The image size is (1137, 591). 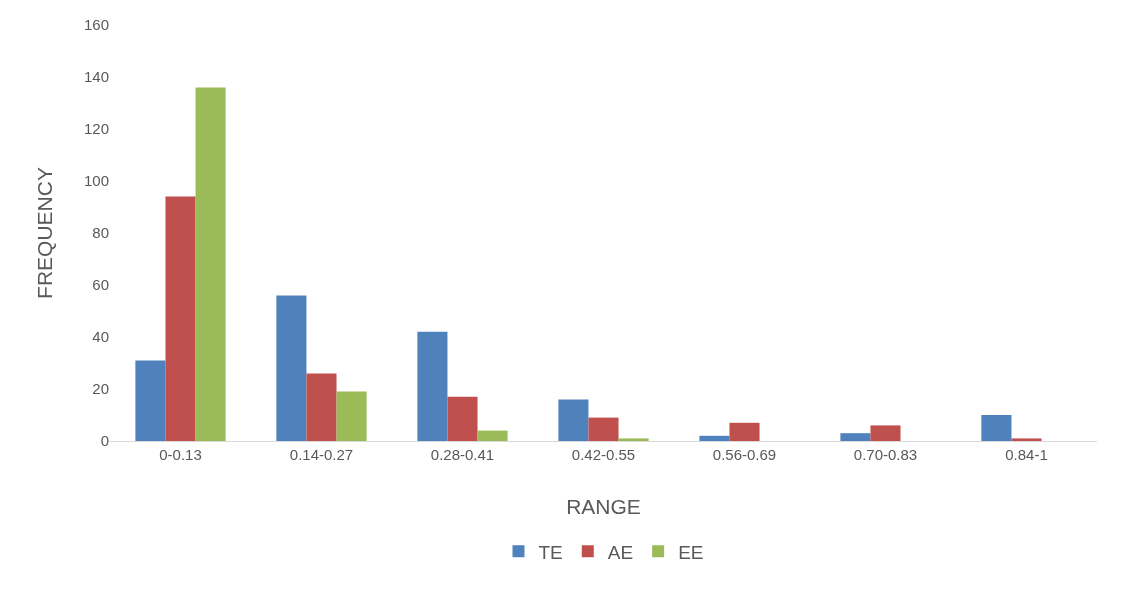 I want to click on x-tick-label: 0-0.13, so click(x=180, y=454).